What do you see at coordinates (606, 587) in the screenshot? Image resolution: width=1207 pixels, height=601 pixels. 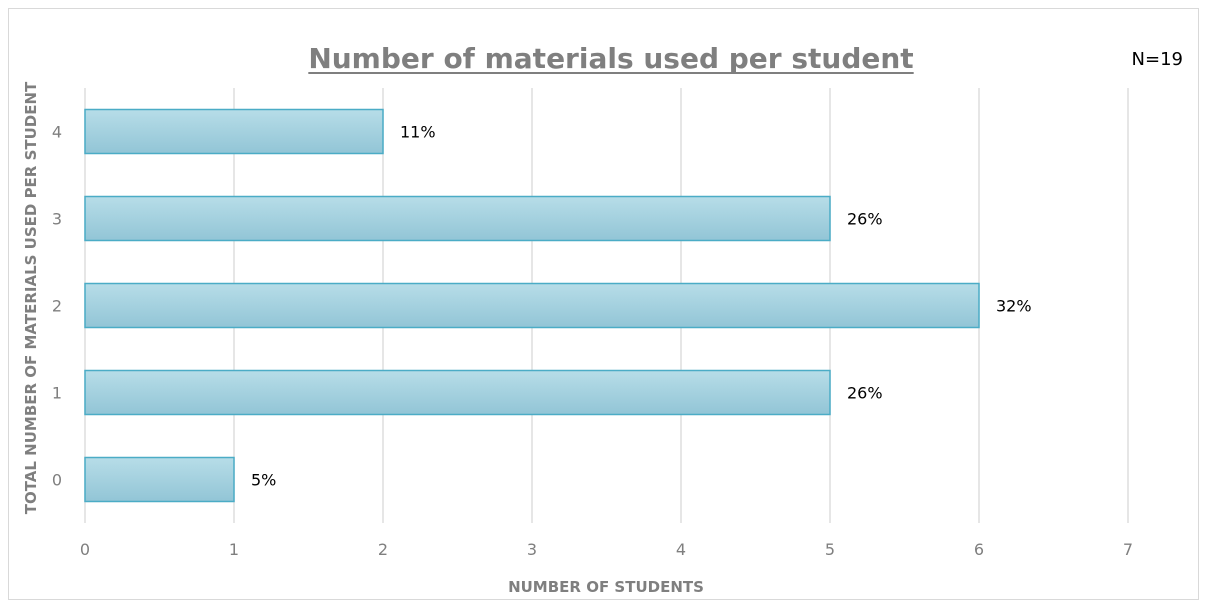 I see `x-axis-title: NUMBER OF STUDENTS` at bounding box center [606, 587].